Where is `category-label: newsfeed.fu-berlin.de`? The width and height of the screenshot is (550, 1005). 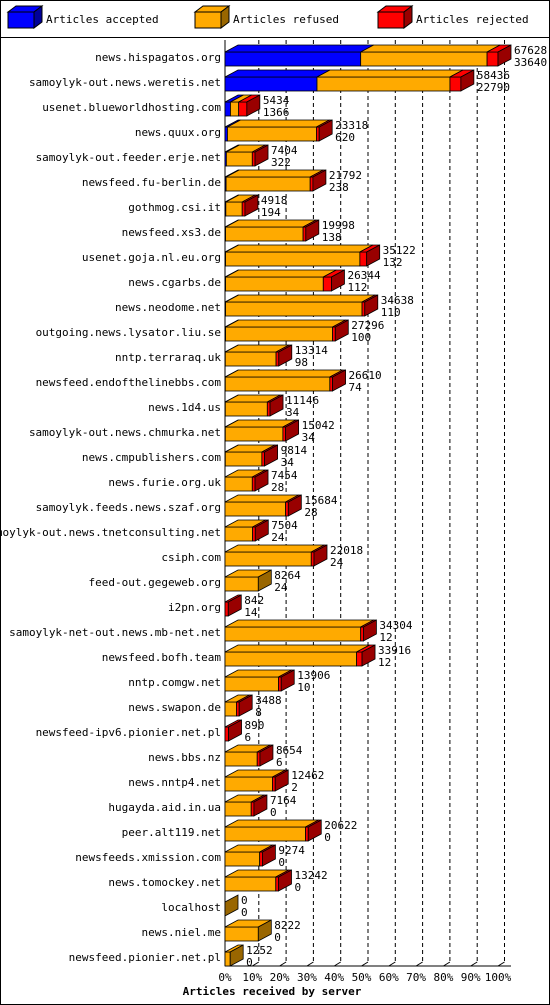 category-label: newsfeed.fu-berlin.de is located at coordinates (151, 182).